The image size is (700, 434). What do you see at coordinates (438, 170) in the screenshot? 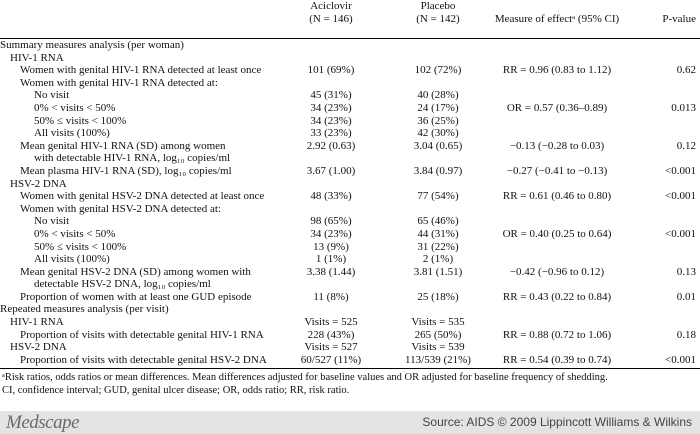
I see `placebo-value: 3.84 (0.97)` at bounding box center [438, 170].